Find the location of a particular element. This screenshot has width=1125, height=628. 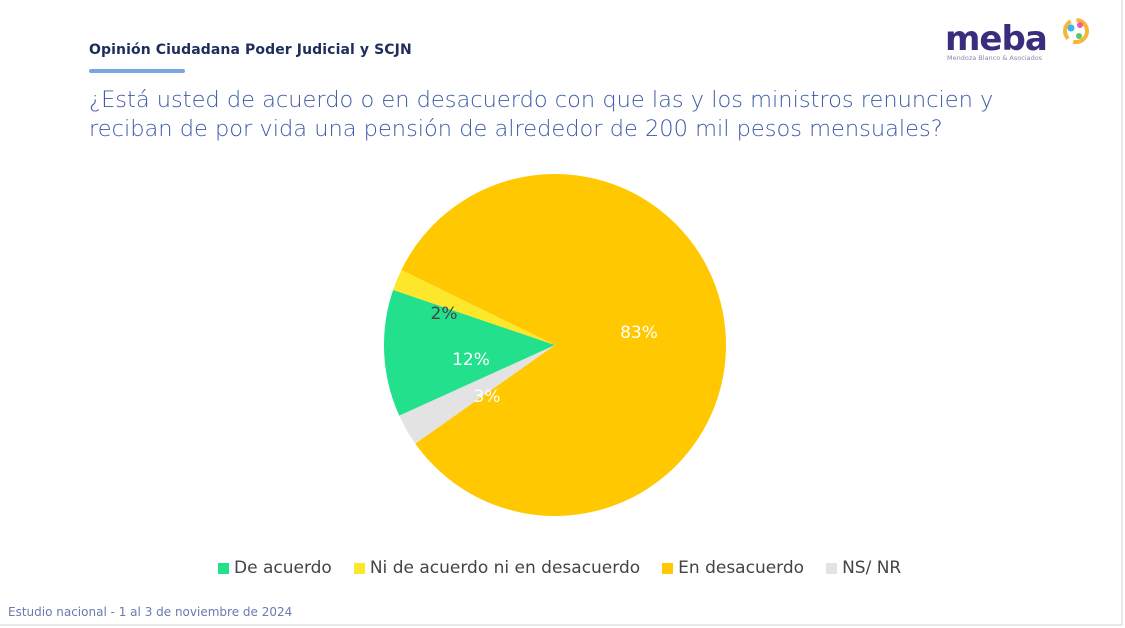

header-underline is located at coordinates (137, 71).